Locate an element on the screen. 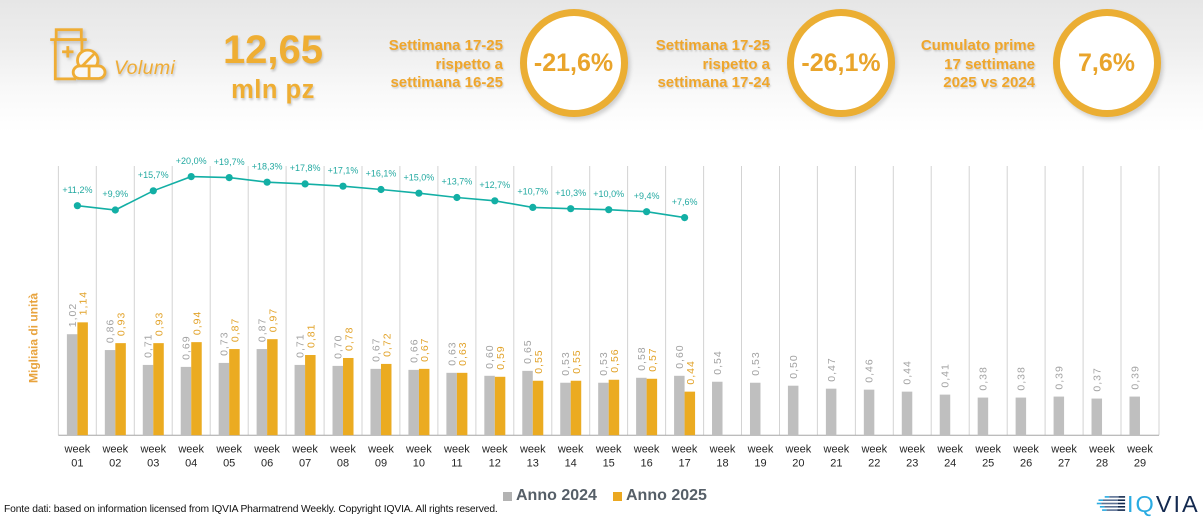 This screenshot has height=517, width=1203. svg-text: +17,8% is located at coordinates (305, 168).